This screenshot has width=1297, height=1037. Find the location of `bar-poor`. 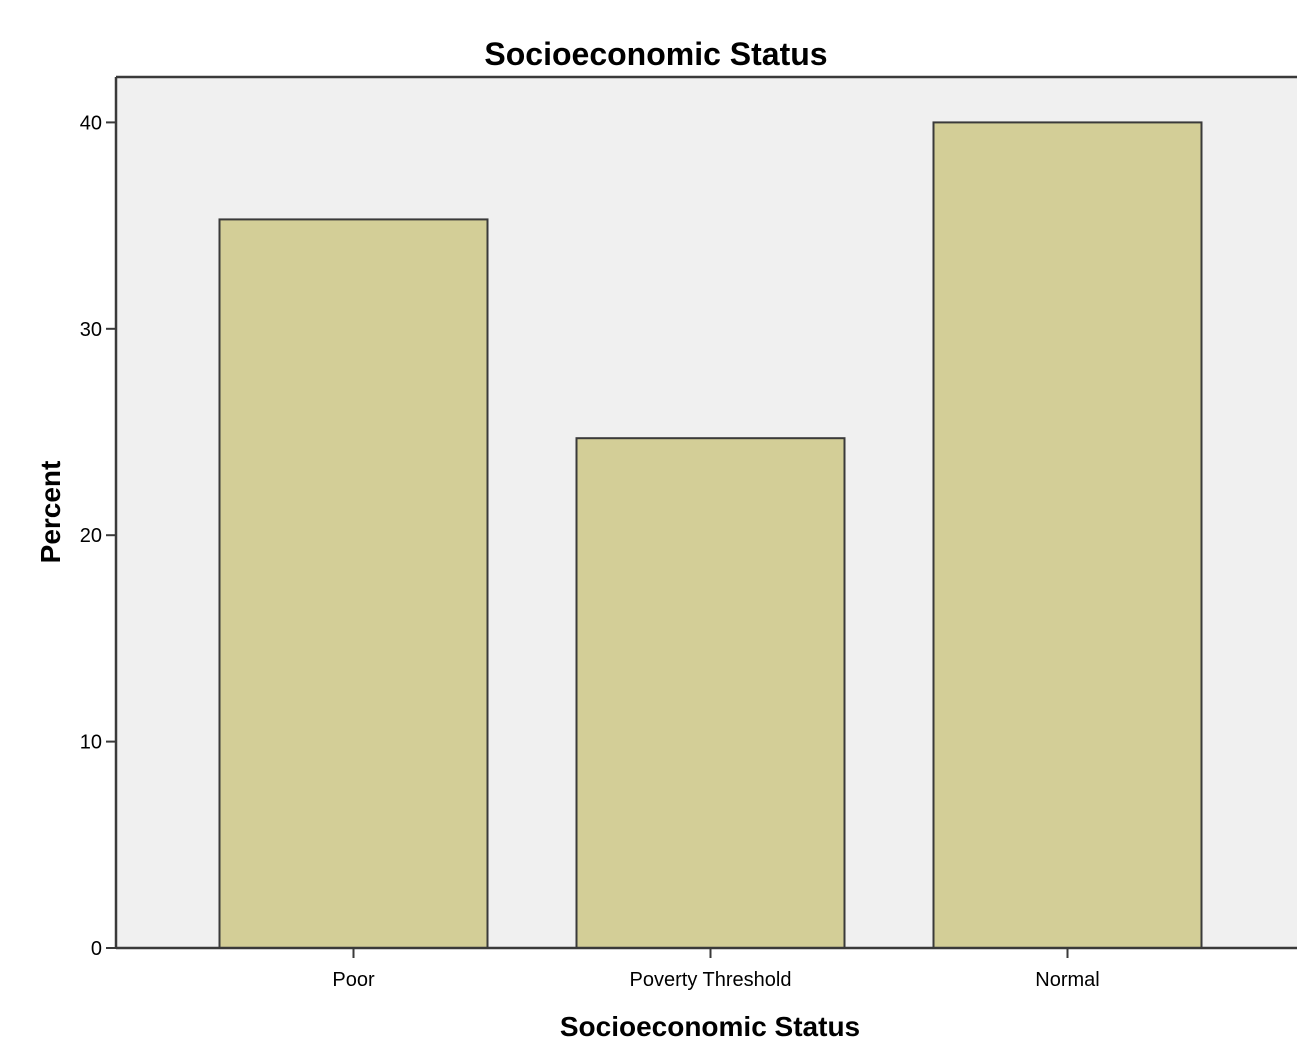

bar-poor is located at coordinates (353, 584).